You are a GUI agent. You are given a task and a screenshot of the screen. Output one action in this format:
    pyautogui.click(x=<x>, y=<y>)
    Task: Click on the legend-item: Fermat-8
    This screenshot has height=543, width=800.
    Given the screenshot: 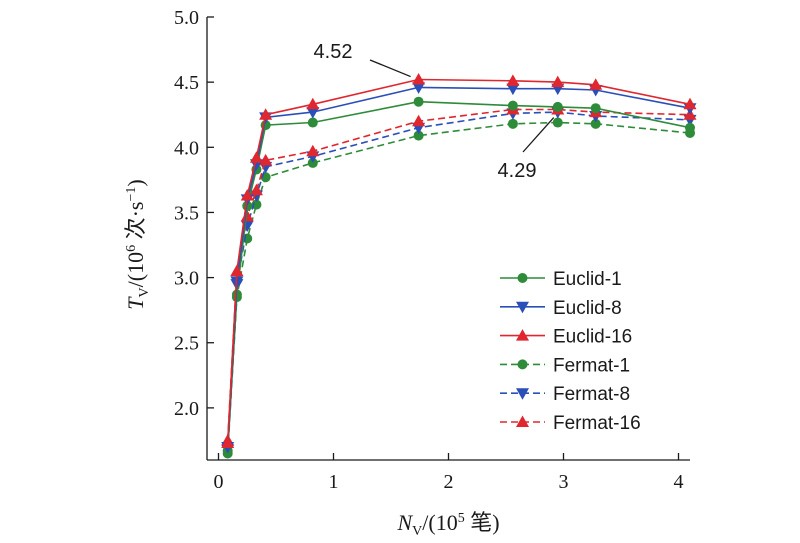 What is the action you would take?
    pyautogui.click(x=565, y=394)
    